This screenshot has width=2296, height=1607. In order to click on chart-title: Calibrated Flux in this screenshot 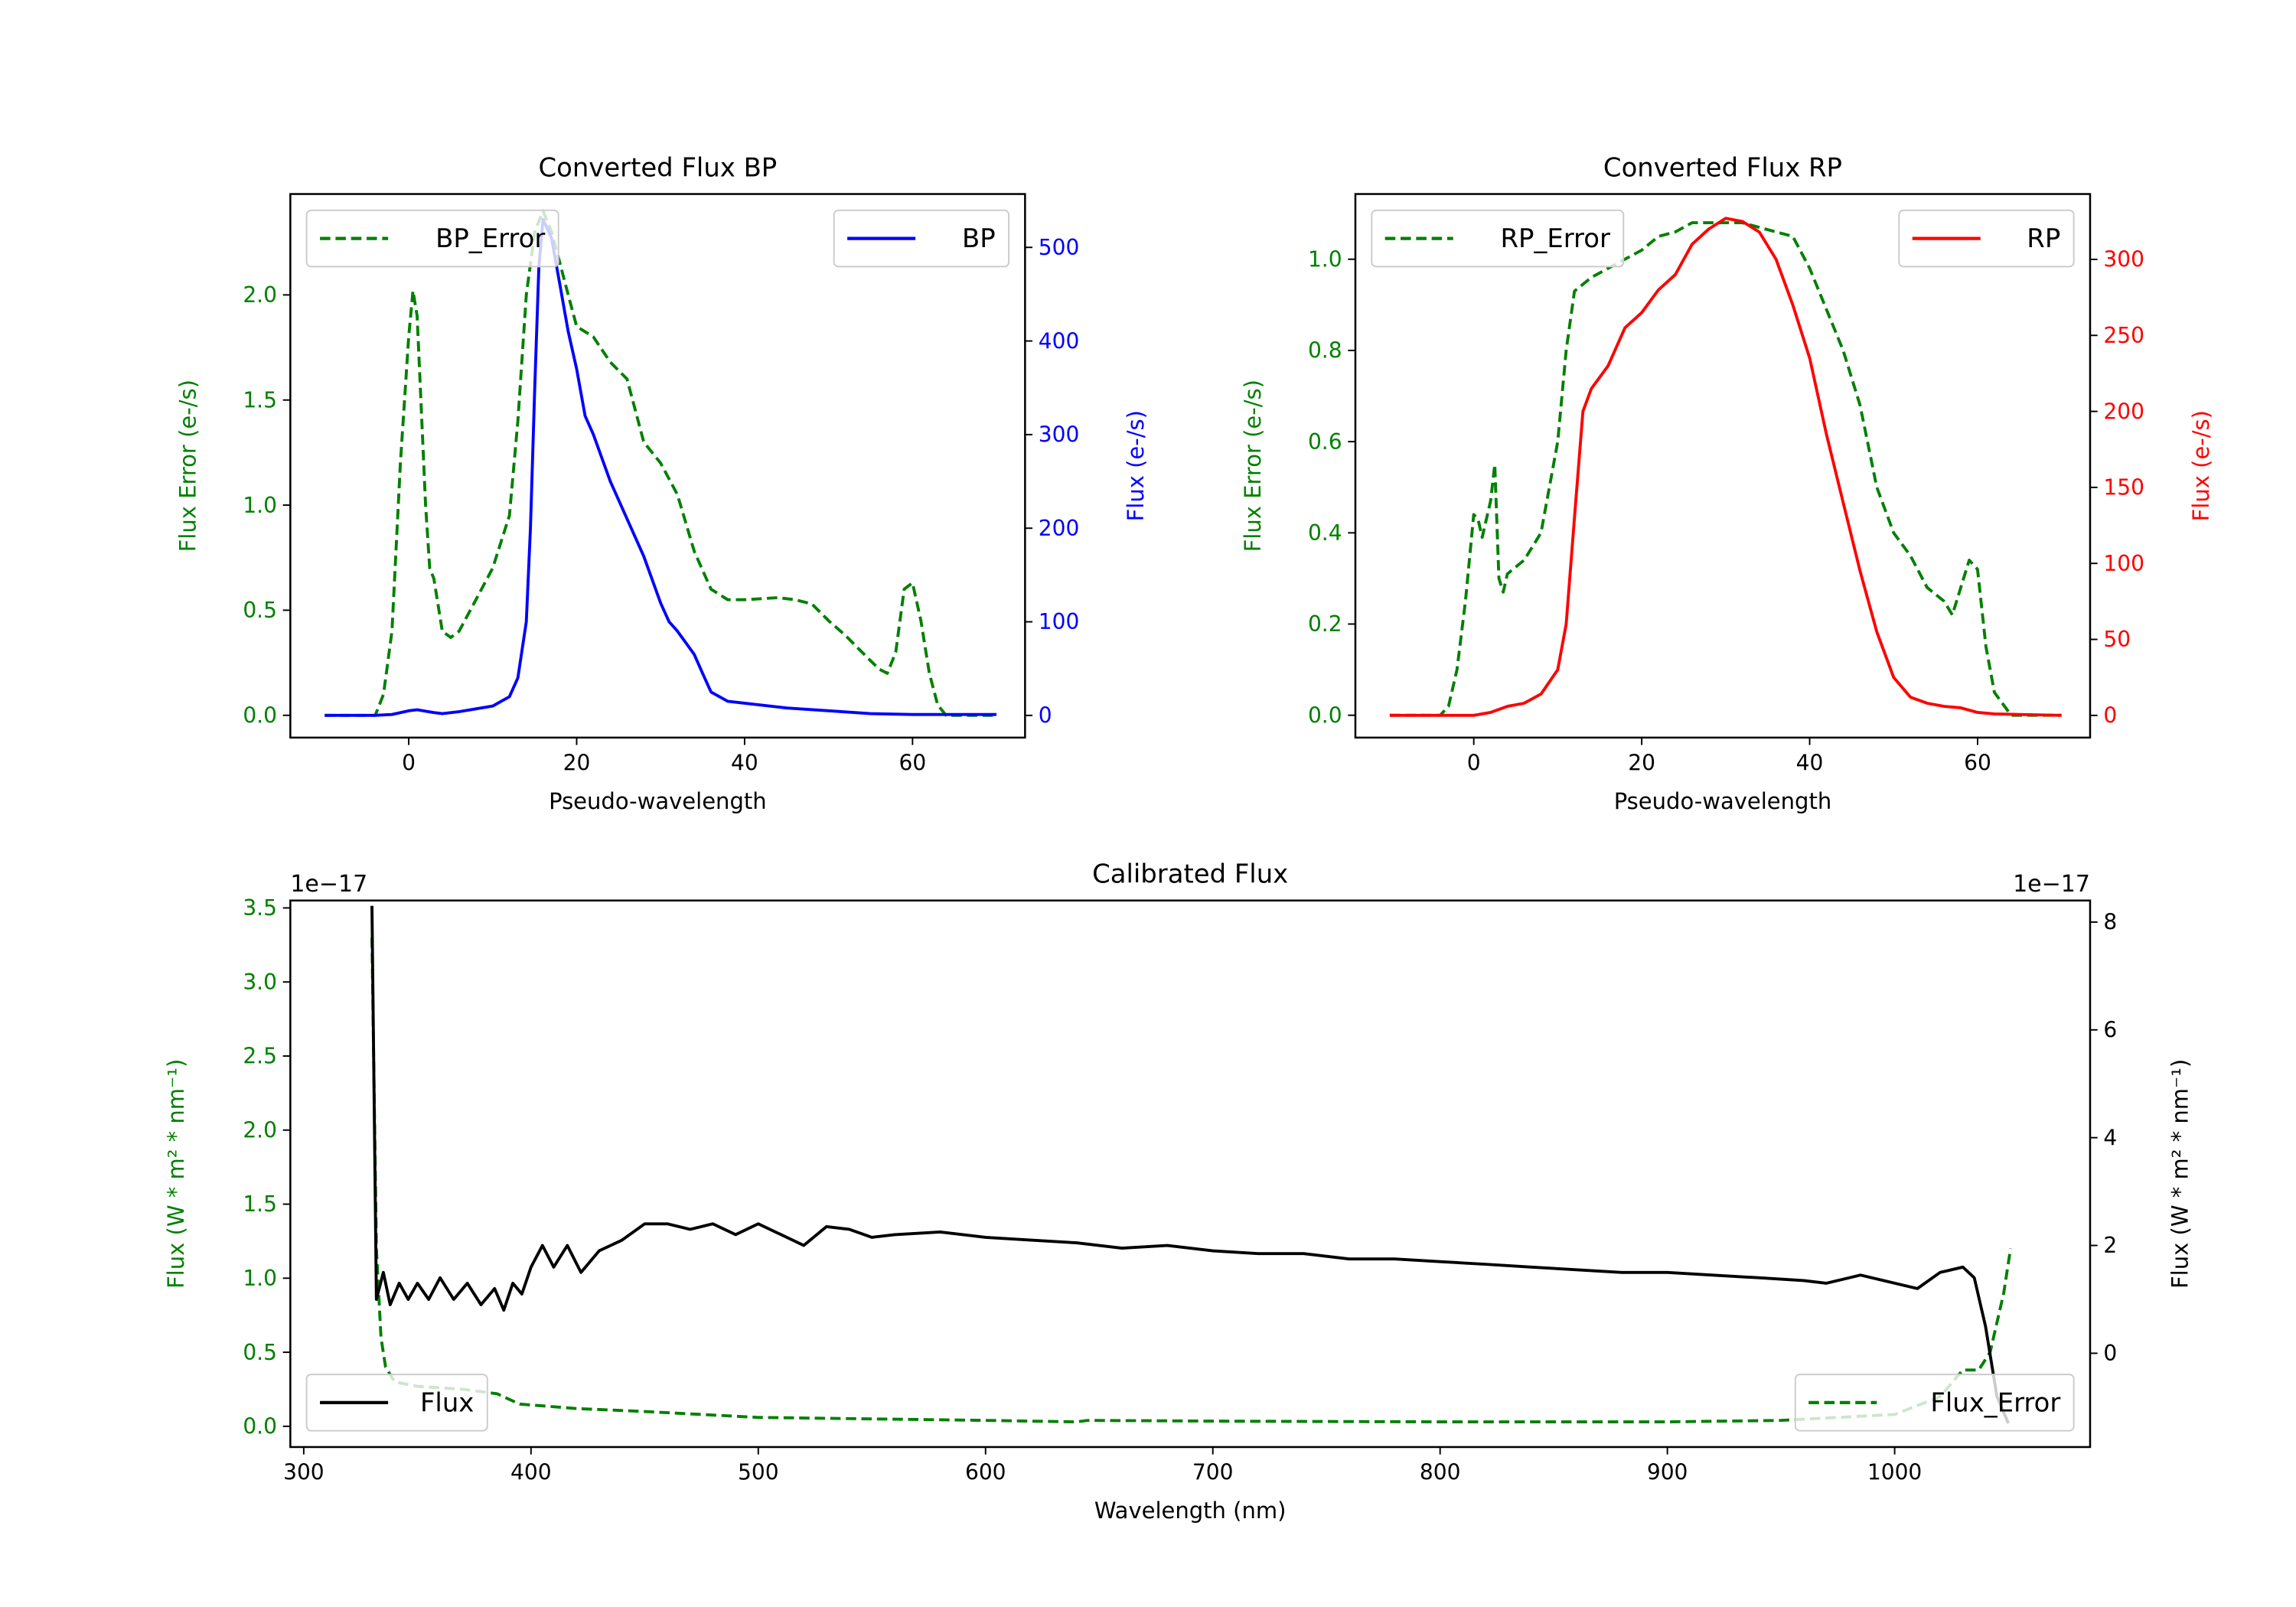, I will do `click(1190, 874)`.